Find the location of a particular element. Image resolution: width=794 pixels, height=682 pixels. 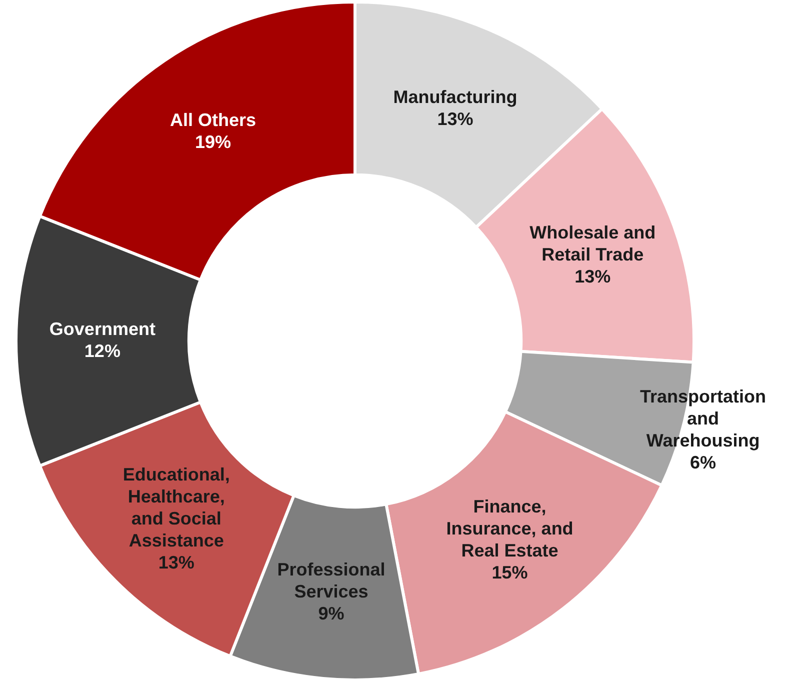

slice-label: Transportation and Warehousing is located at coordinates (703, 418).